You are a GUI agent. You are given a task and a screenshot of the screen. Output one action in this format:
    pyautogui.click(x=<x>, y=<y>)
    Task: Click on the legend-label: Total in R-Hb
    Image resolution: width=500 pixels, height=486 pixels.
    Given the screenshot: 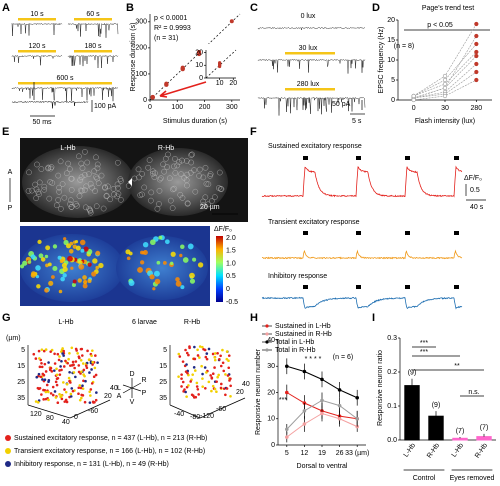 What is the action you would take?
    pyautogui.click(x=295, y=350)
    